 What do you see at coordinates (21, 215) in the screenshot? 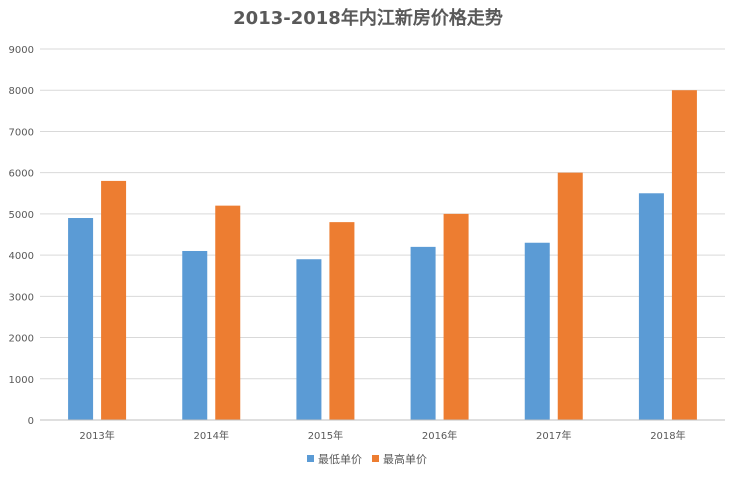
I see `y-tick-label: 5000` at bounding box center [21, 215].